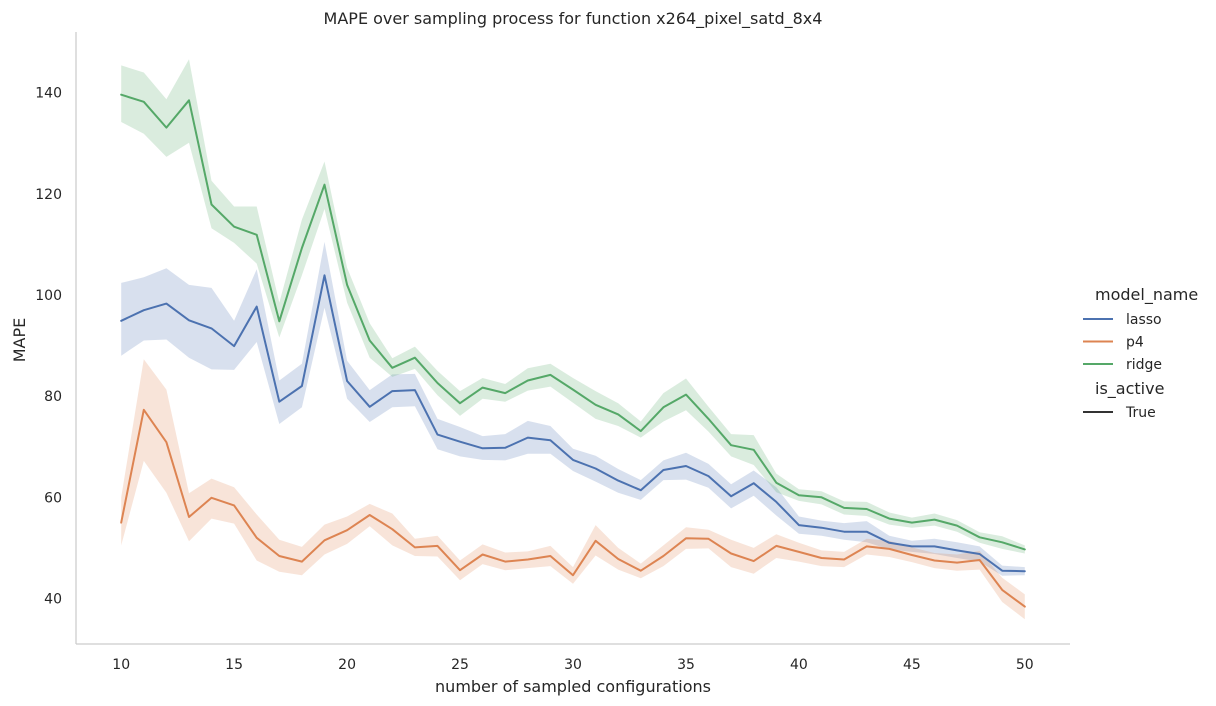 The width and height of the screenshot is (1216, 706). What do you see at coordinates (53, 498) in the screenshot?
I see `y-tick-label: 60` at bounding box center [53, 498].